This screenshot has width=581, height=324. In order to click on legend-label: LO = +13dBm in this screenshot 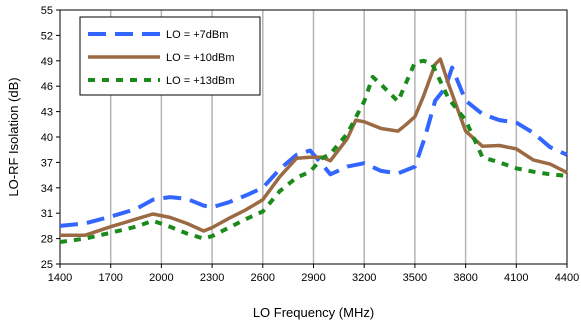, I will do `click(200, 81)`.